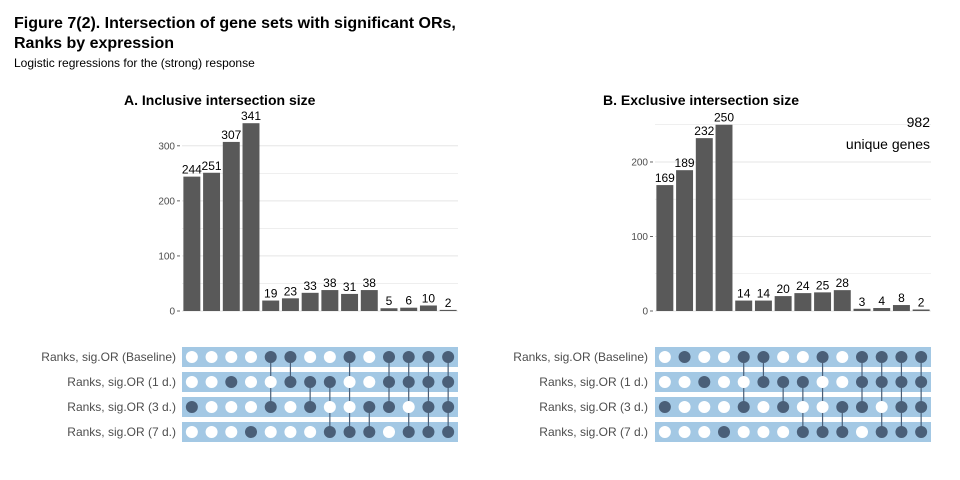  What do you see at coordinates (764, 294) in the screenshot?
I see `bar-label-6: 14` at bounding box center [764, 294].